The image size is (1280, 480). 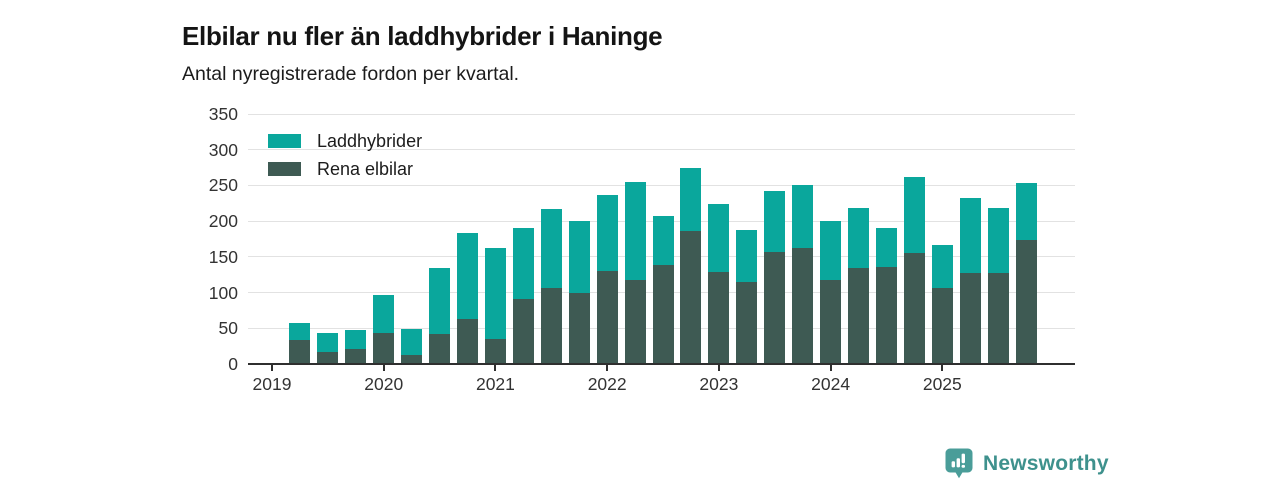 I want to click on brand-name: Newsworthy, so click(x=1046, y=463).